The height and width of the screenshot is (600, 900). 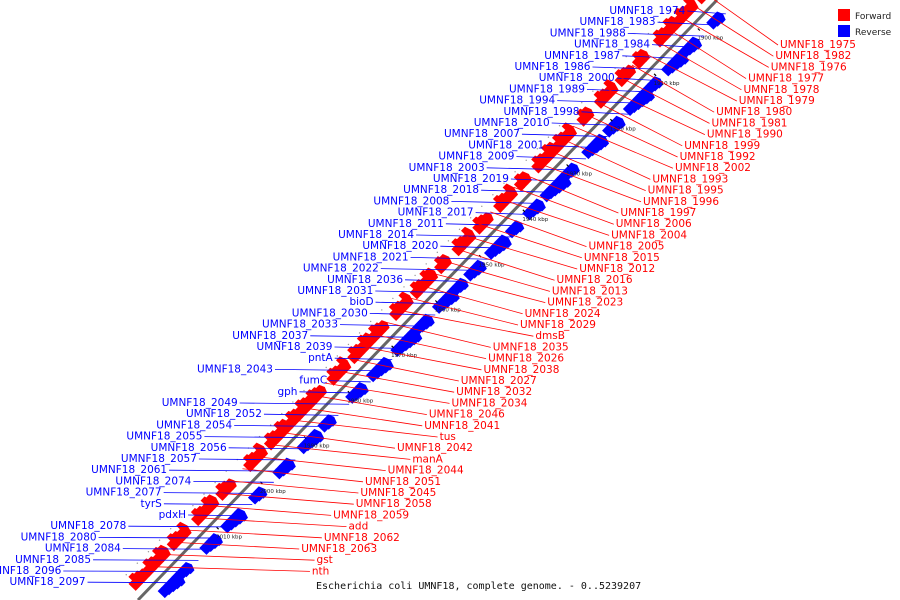 What do you see at coordinates (622, 258) in the screenshot?
I see `forward-gene-label: UMNF18_2015` at bounding box center [622, 258].